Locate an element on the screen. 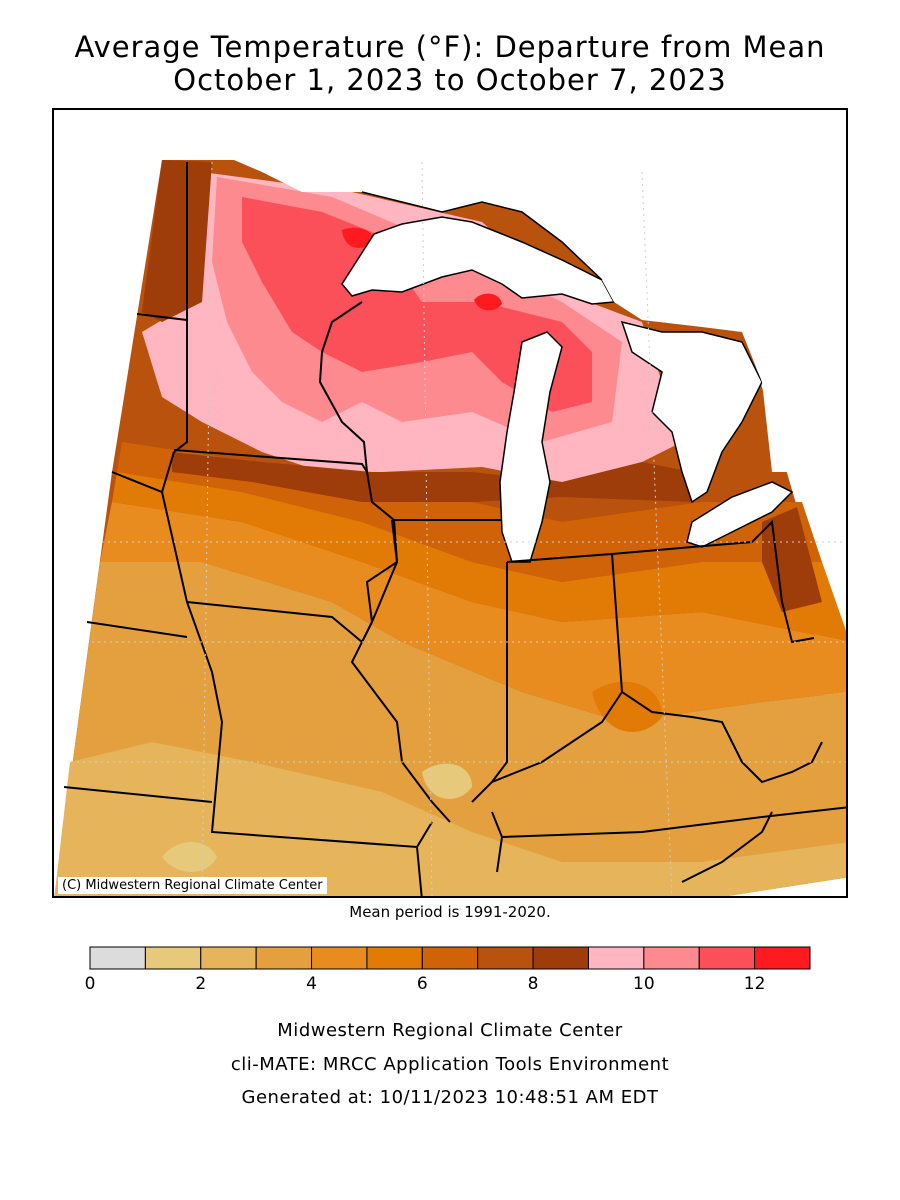 The image size is (900, 1200). lake-erie is located at coordinates (740, 514).